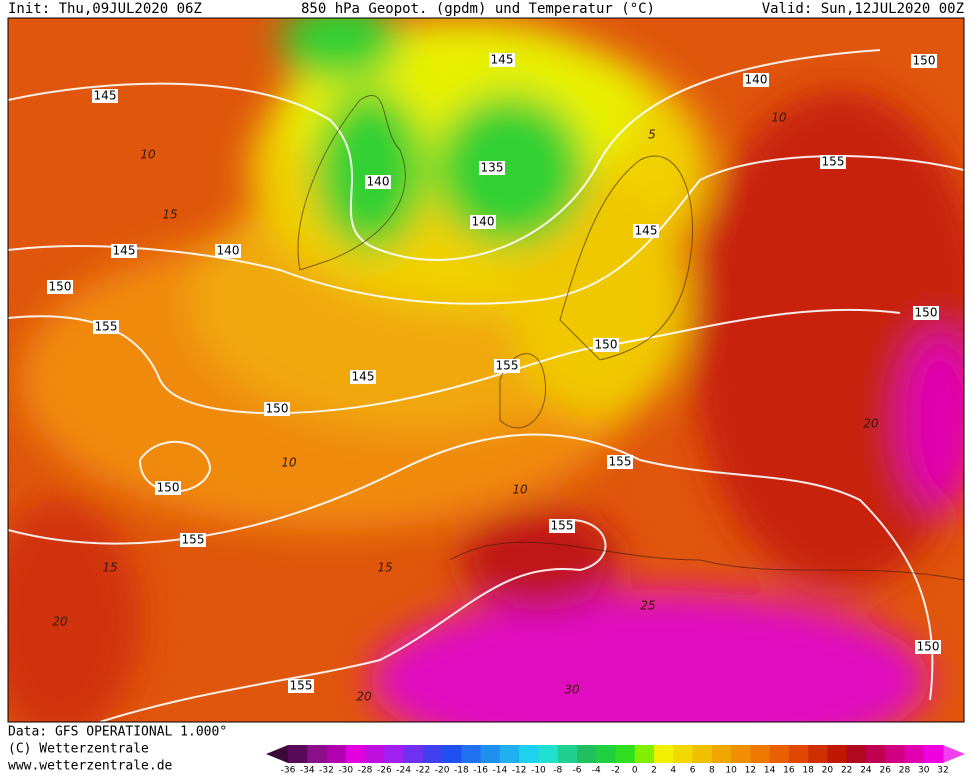 The width and height of the screenshot is (972, 780). I want to click on colorbar-label: 12, so click(750, 771).